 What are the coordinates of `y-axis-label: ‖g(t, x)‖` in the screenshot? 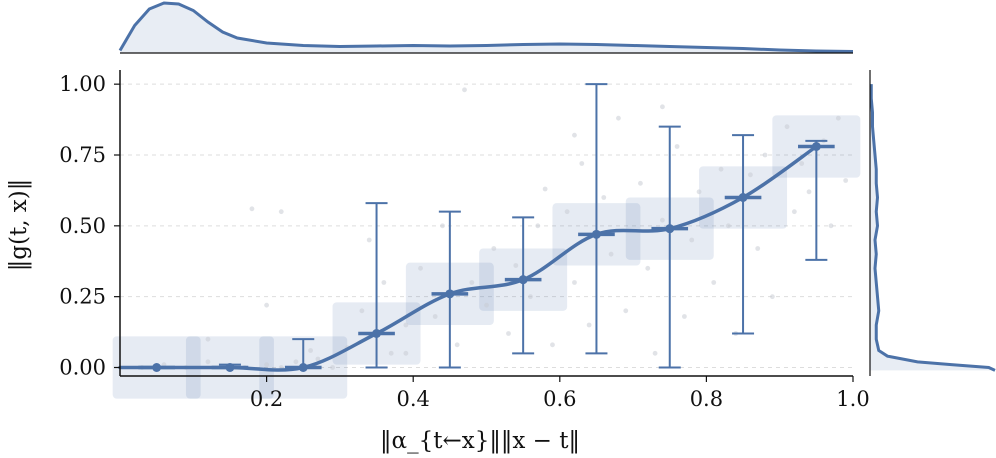 It's located at (19, 225).